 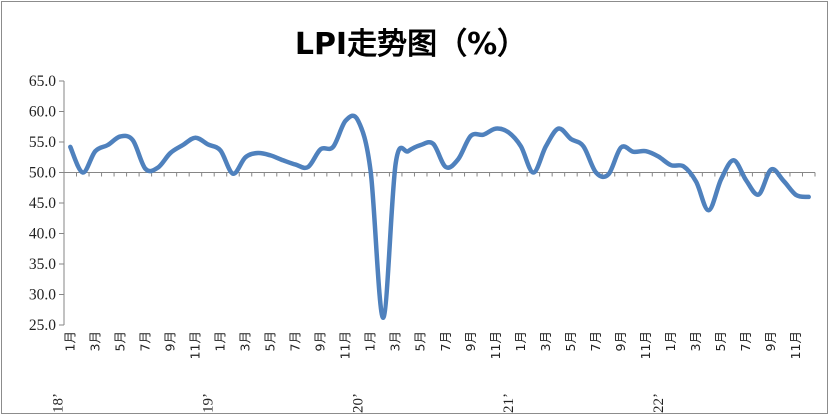 I want to click on y-axis: 25.0 30.0 35.0 40.0 45.0 50.0 55.0 60.0 65.0, so click(x=47, y=203).